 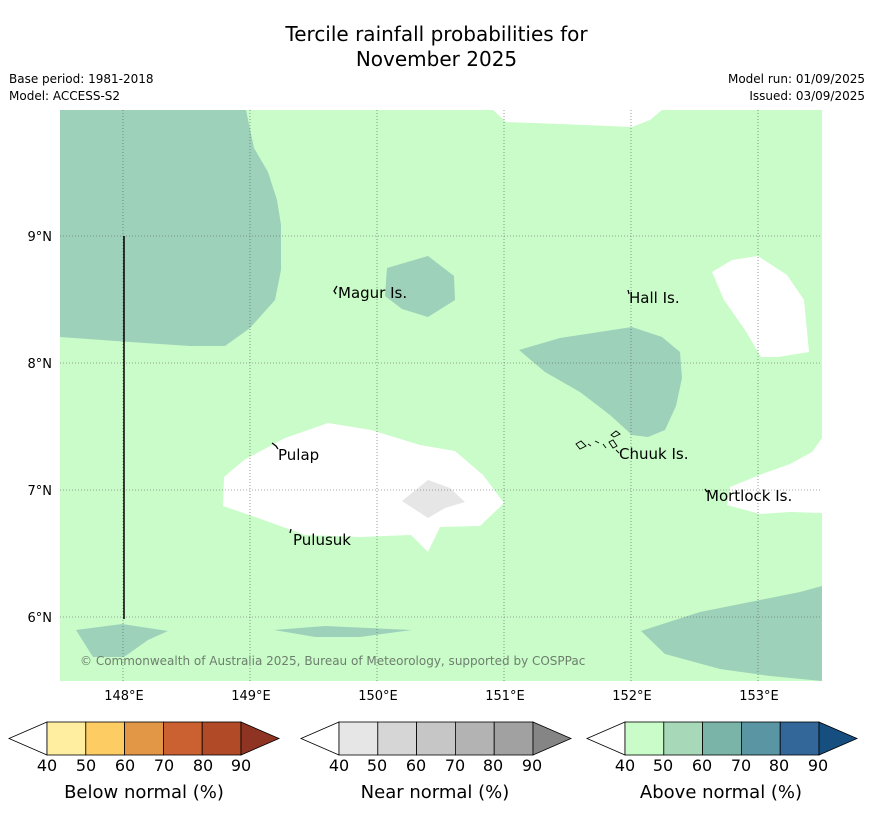 What do you see at coordinates (796, 88) in the screenshot?
I see `metadata-right: Model run: 01/09/2025 Issued: 03/09/2025` at bounding box center [796, 88].